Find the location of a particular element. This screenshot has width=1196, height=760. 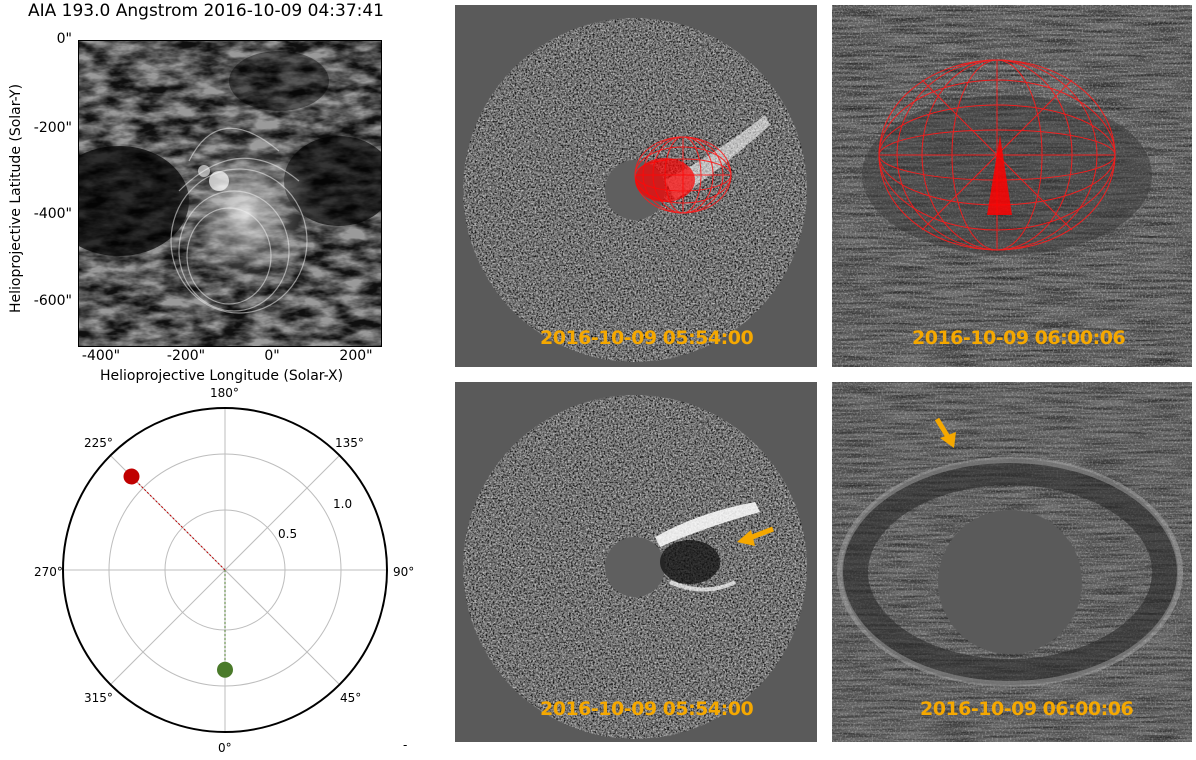

stray-mark: - is located at coordinates (405, 745).